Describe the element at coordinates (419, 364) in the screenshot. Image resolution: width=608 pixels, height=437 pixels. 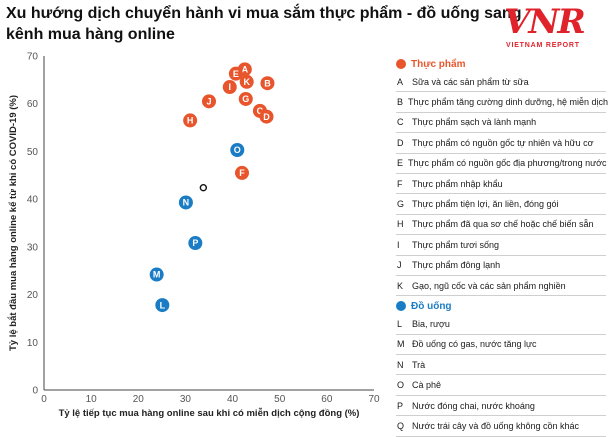
I see `legend-item-label: Trà` at that location.